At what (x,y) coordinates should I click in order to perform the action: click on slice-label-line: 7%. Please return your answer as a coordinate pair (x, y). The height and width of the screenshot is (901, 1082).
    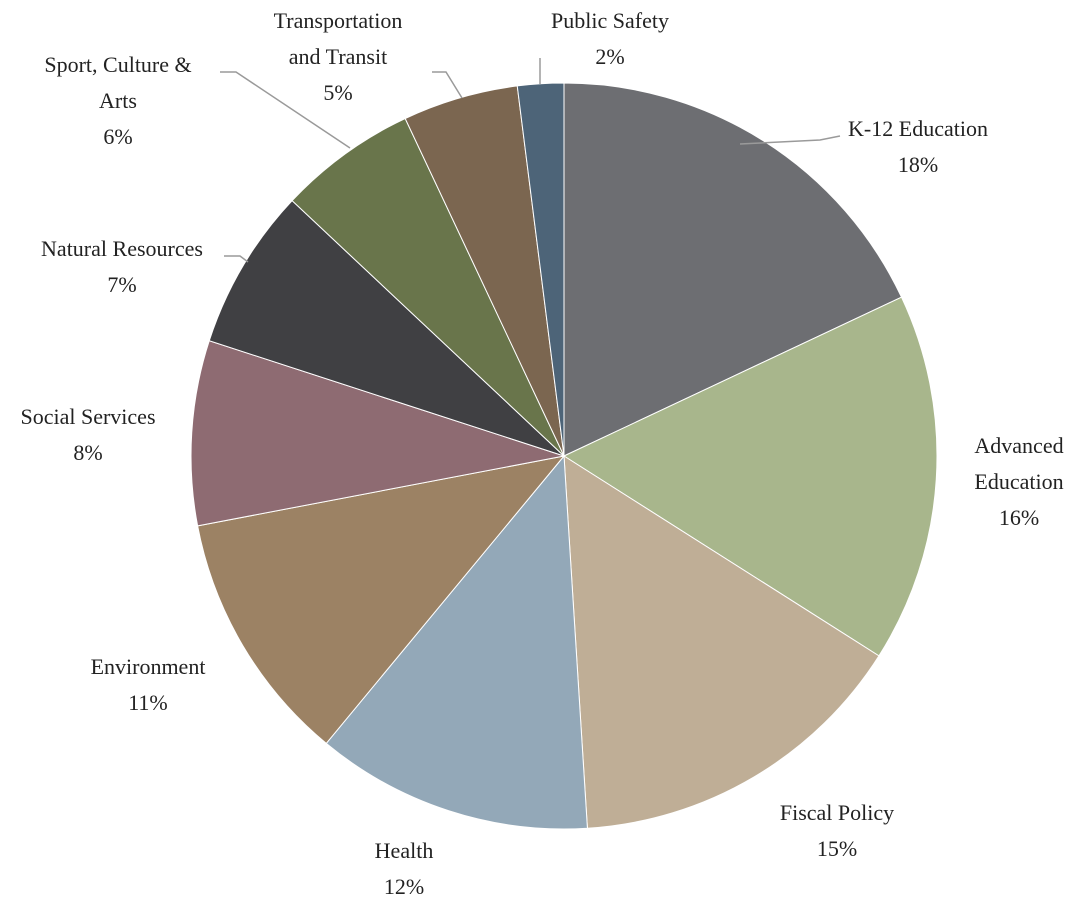
    Looking at the image, I should click on (121, 284).